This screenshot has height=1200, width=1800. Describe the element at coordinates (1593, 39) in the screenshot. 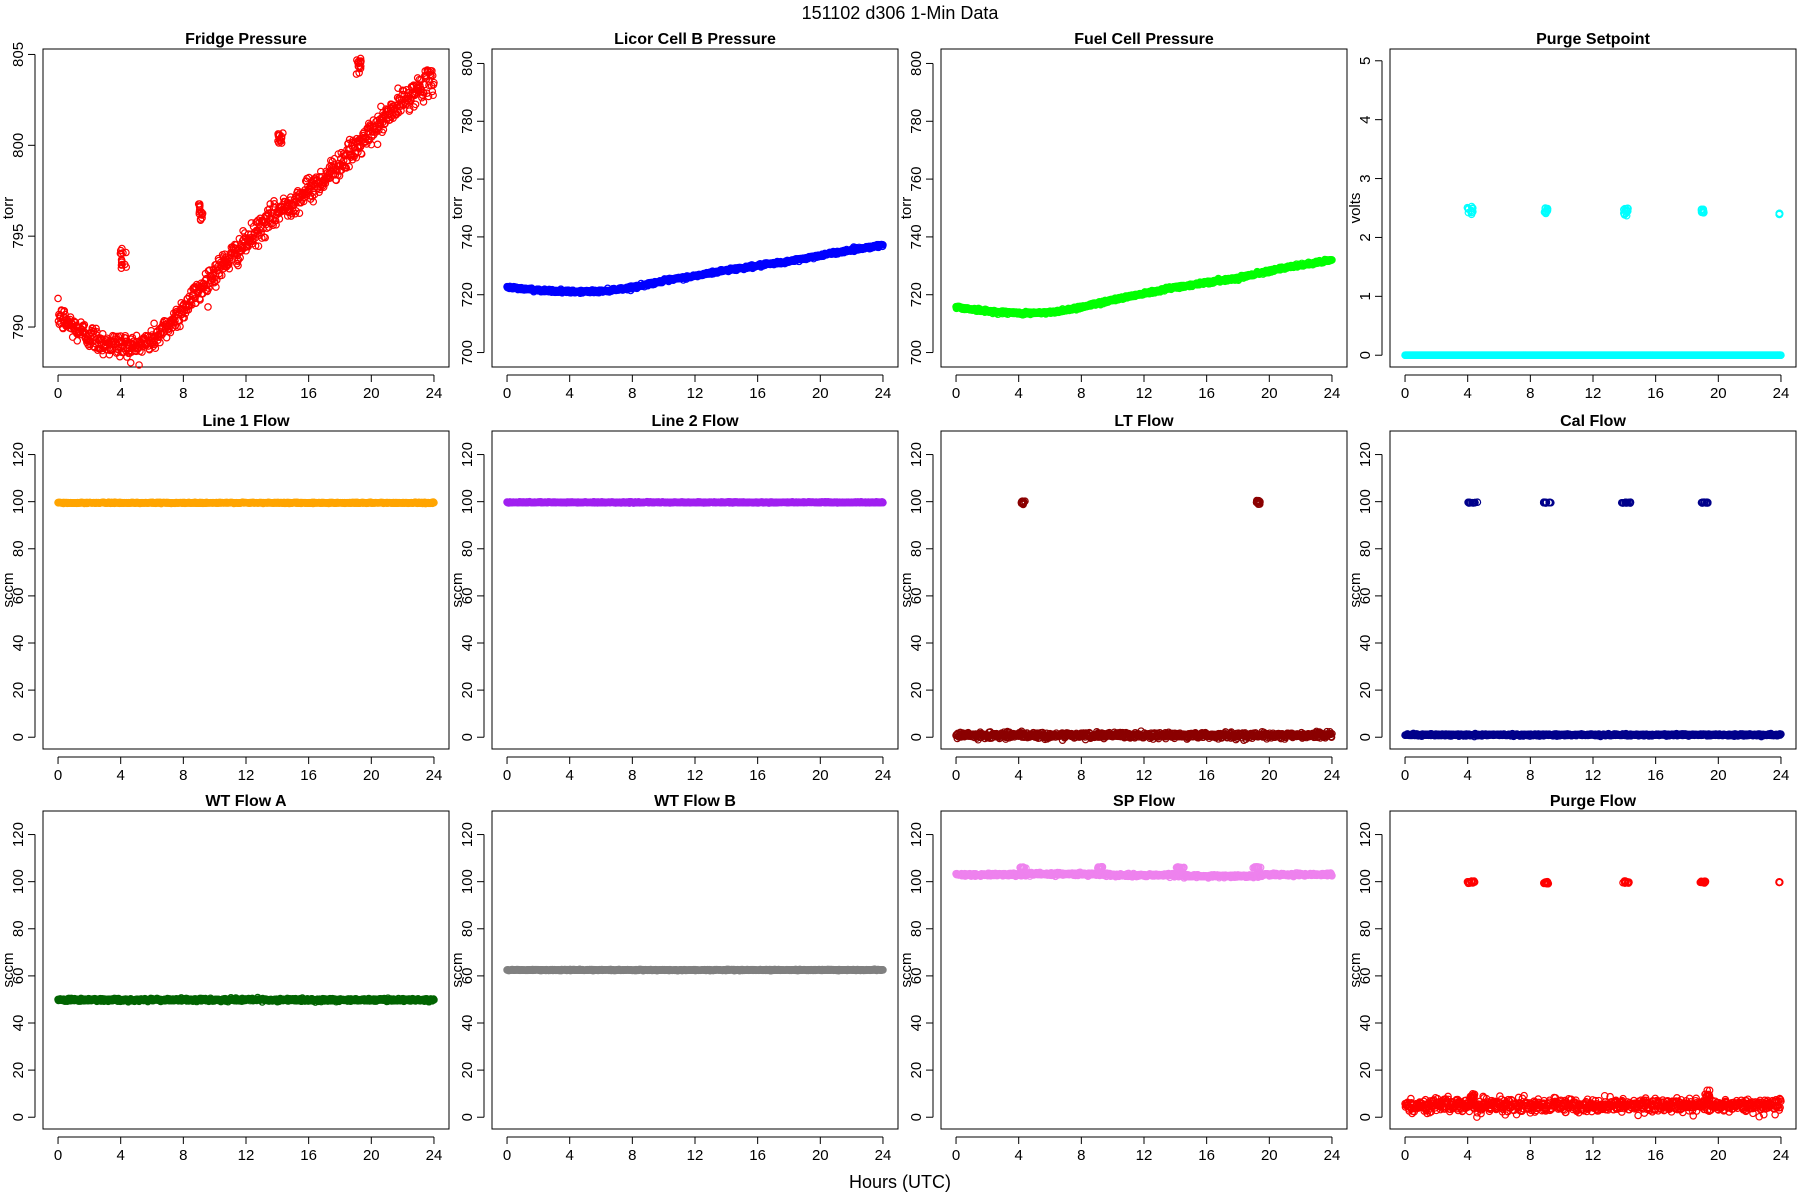

I see `panel-title: Purge Setpoint` at that location.